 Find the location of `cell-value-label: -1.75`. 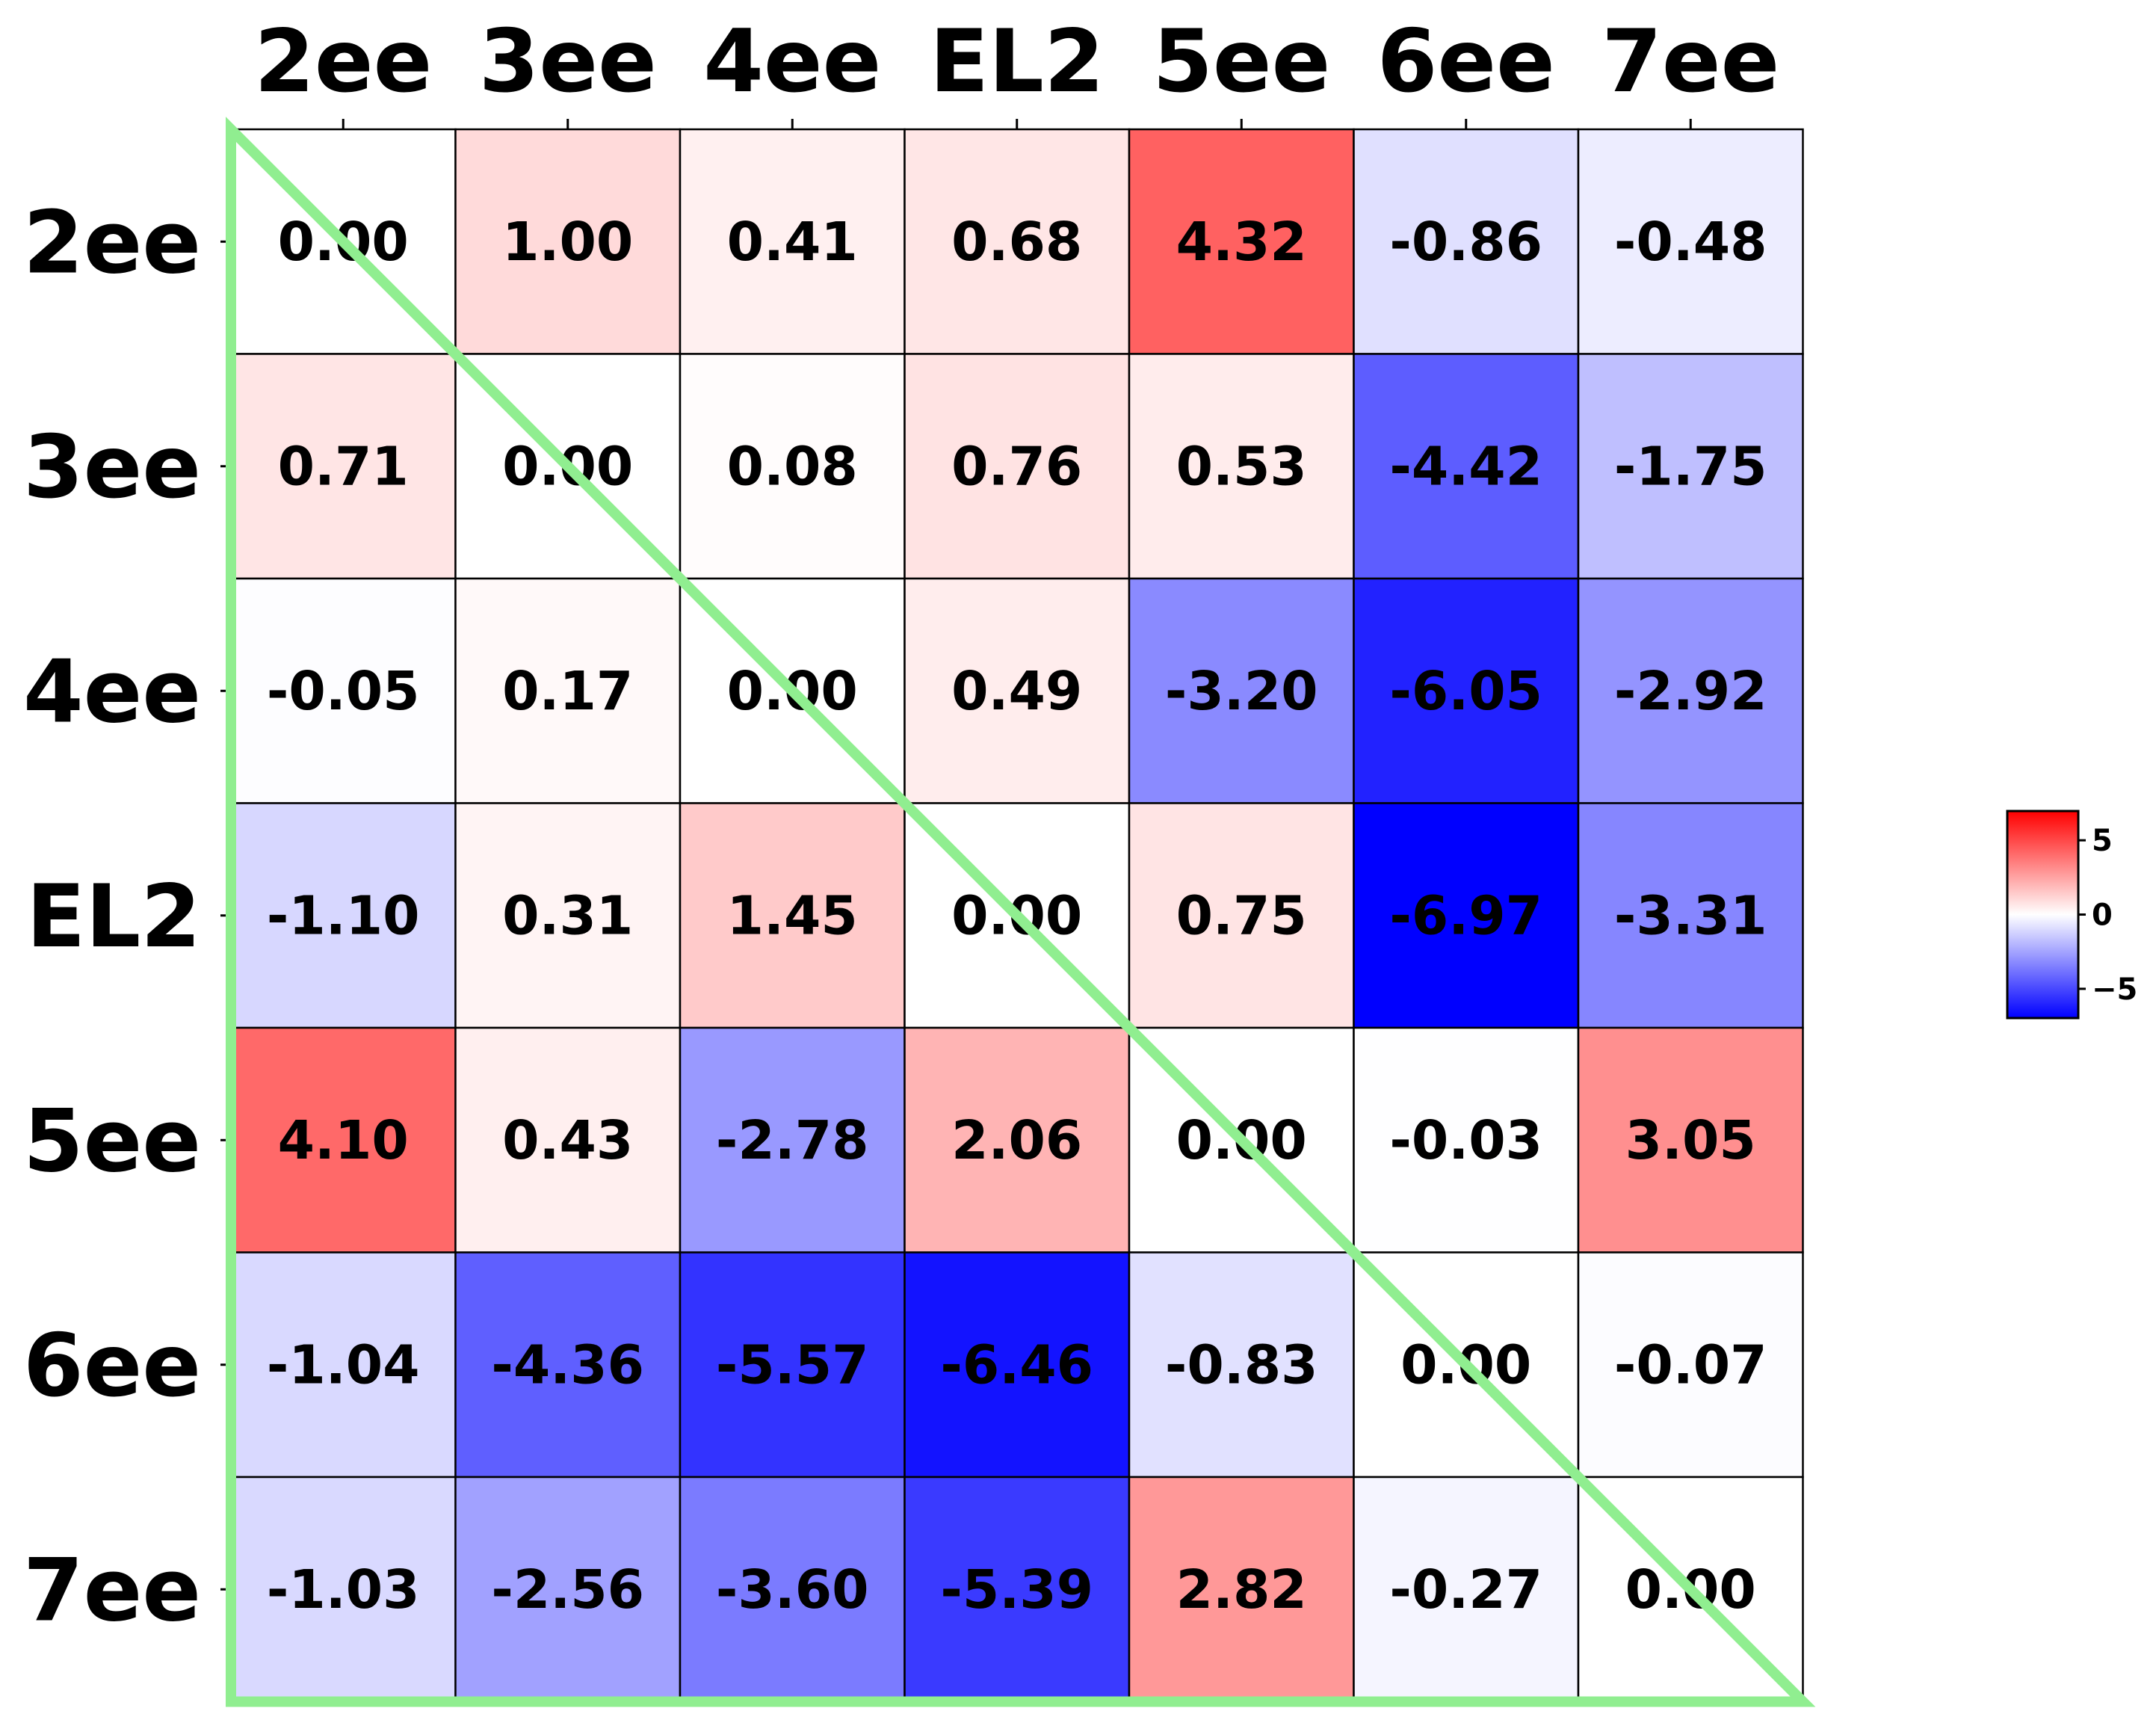

cell-value-label: -1.75 is located at coordinates (1690, 466).